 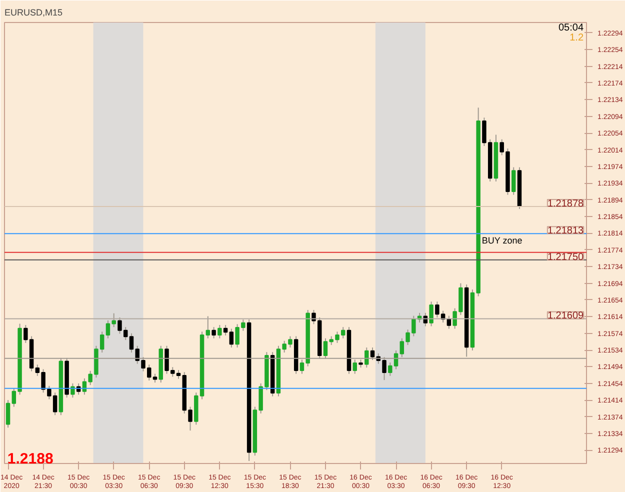 I want to click on annotation: BUY zone, so click(x=502, y=240).